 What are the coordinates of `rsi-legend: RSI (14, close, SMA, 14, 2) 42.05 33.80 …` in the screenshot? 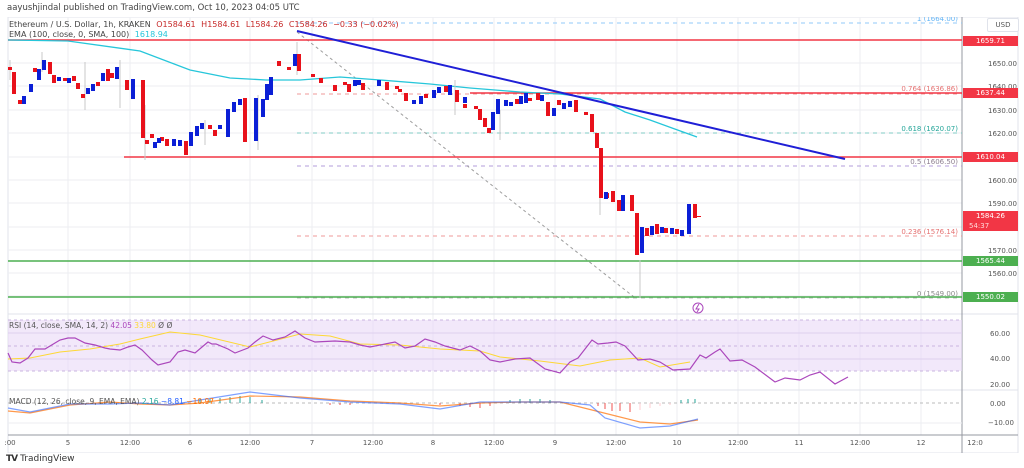 It's located at (90, 325).